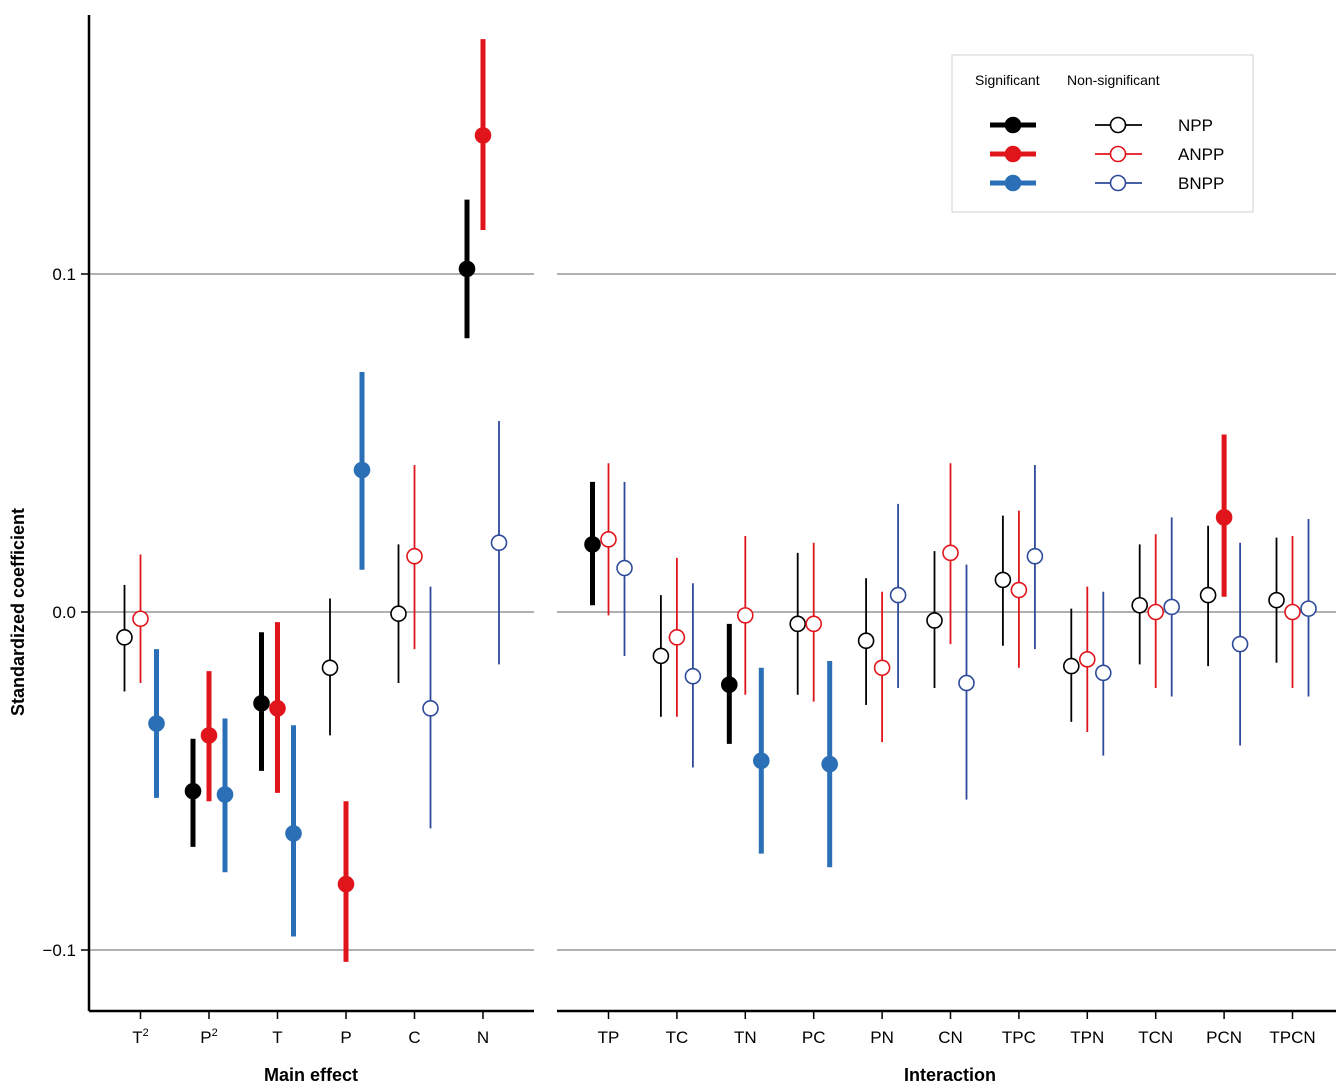 The height and width of the screenshot is (1085, 1336). Describe the element at coordinates (1155, 1037) in the screenshot. I see `x-tick-label: TCN` at that location.